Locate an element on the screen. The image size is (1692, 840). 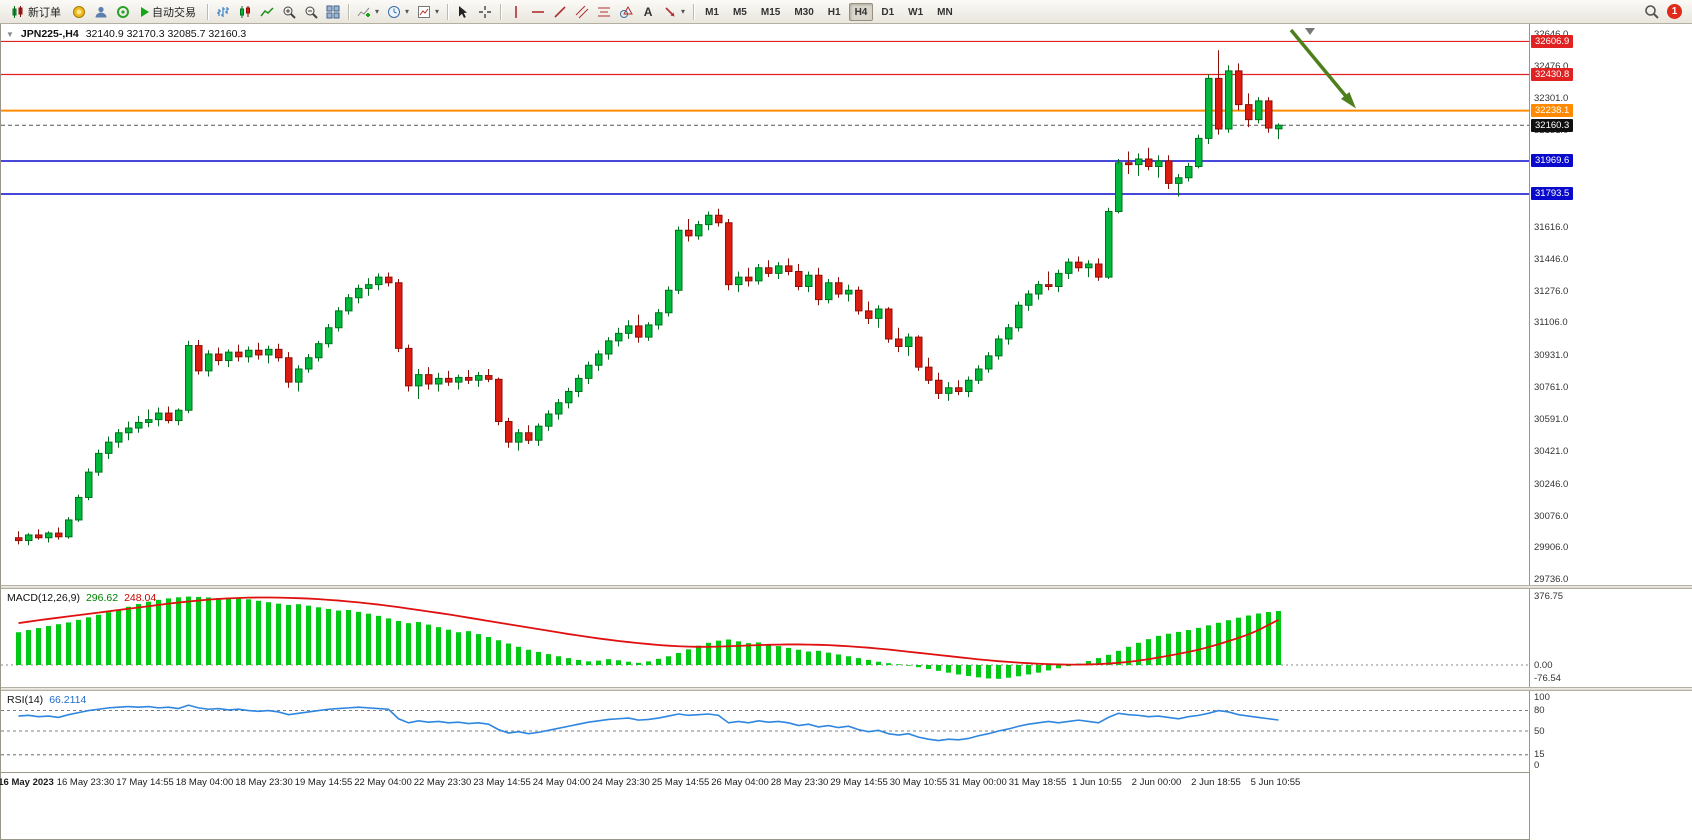
toolbar-separator is located at coordinates (448, 11).